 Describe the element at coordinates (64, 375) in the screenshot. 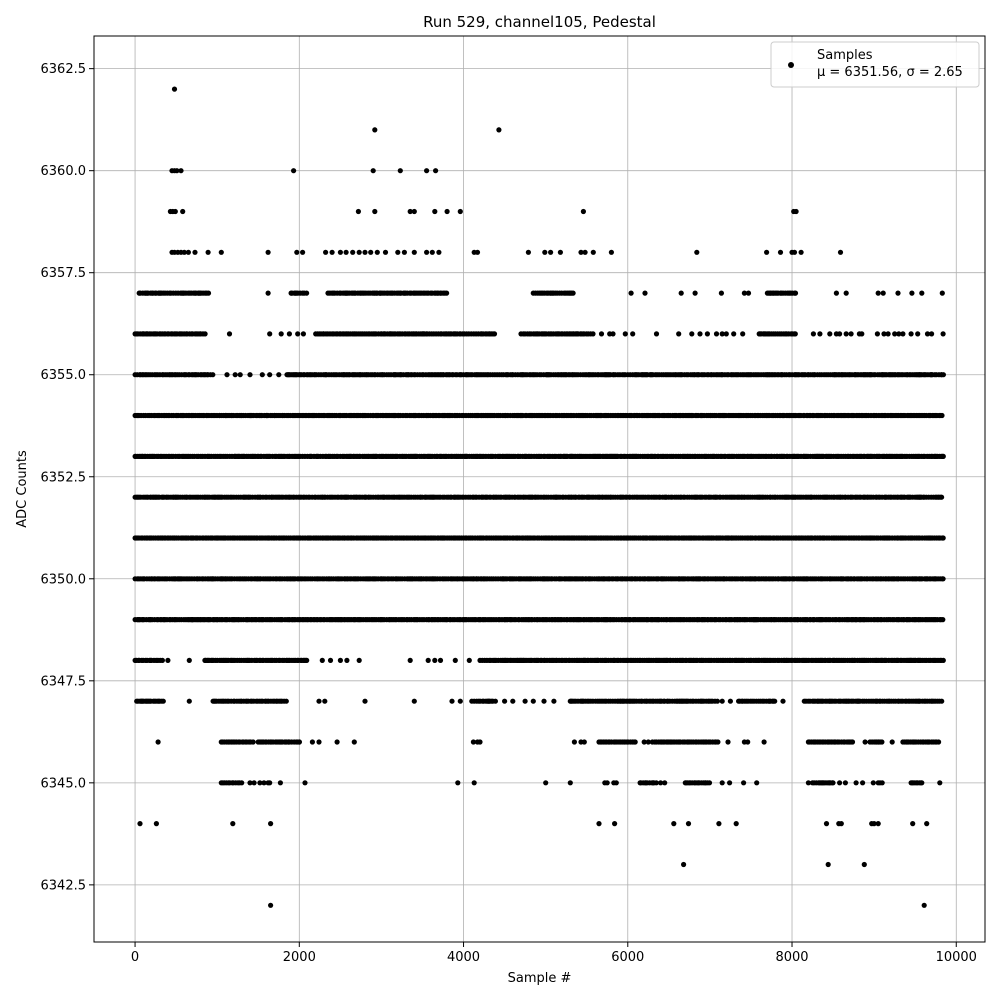

I see `y-tick-label: 6355.0` at that location.